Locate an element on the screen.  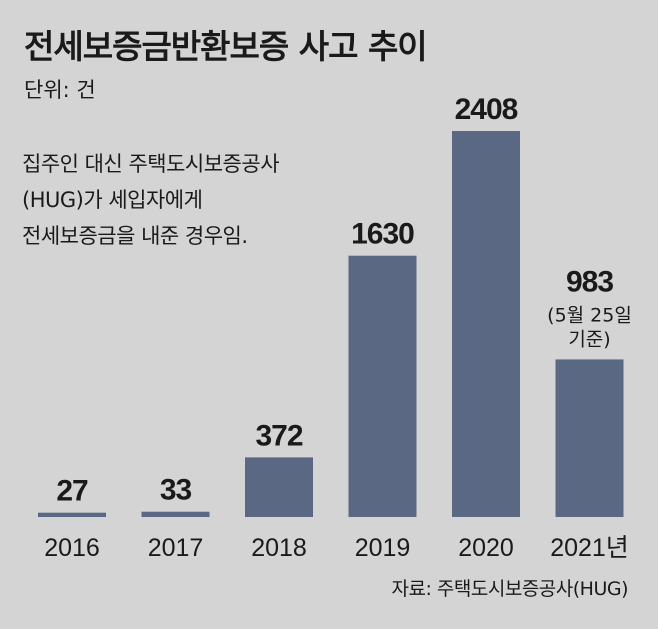
value-label: 372 is located at coordinates (278, 435).